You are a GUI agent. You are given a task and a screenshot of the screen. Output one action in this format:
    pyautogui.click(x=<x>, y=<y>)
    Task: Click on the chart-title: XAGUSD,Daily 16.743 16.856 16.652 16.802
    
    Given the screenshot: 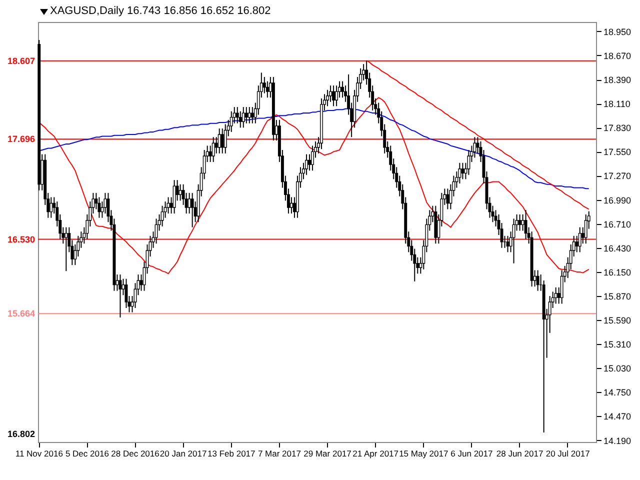 What is the action you would take?
    pyautogui.click(x=160, y=11)
    